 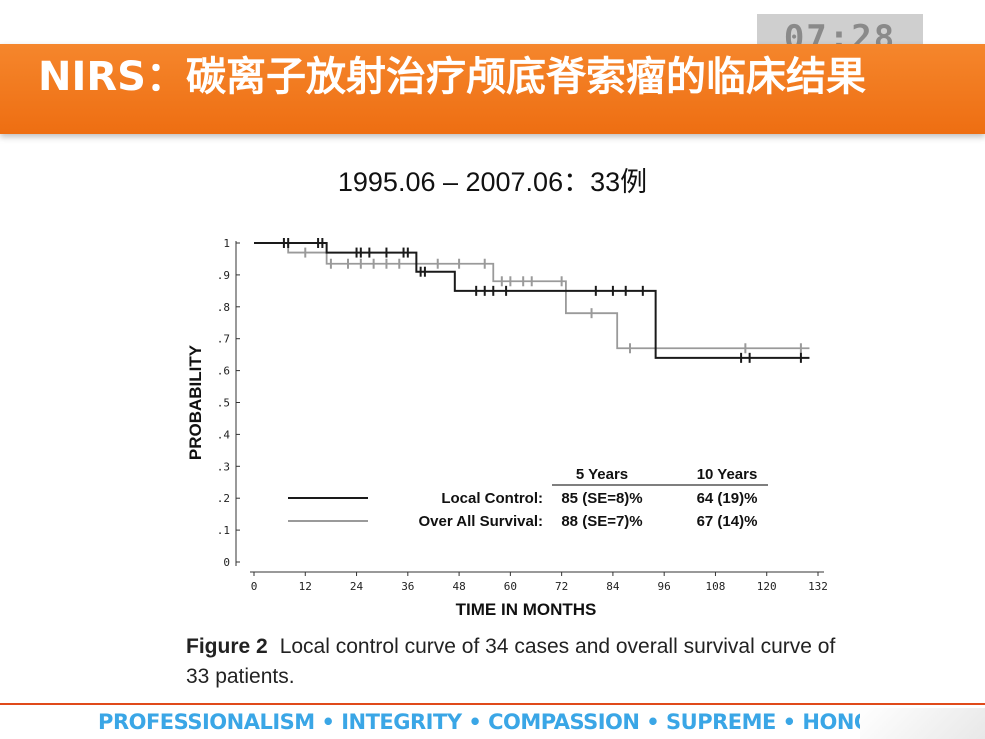 I want to click on chart-series, so click(x=532, y=300).